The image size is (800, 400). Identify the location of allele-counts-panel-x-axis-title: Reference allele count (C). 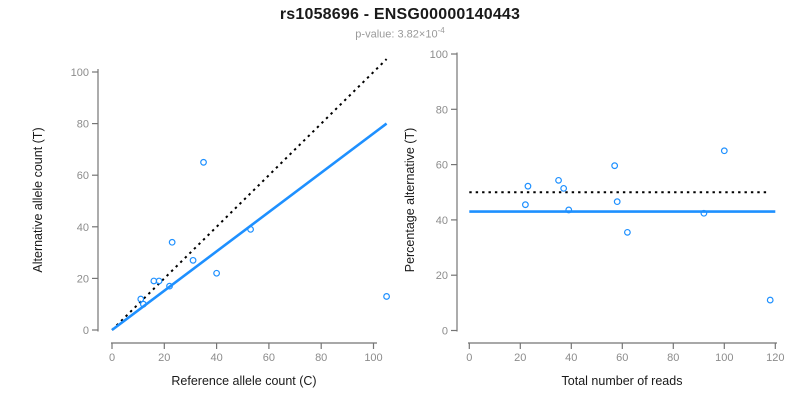
(243, 381).